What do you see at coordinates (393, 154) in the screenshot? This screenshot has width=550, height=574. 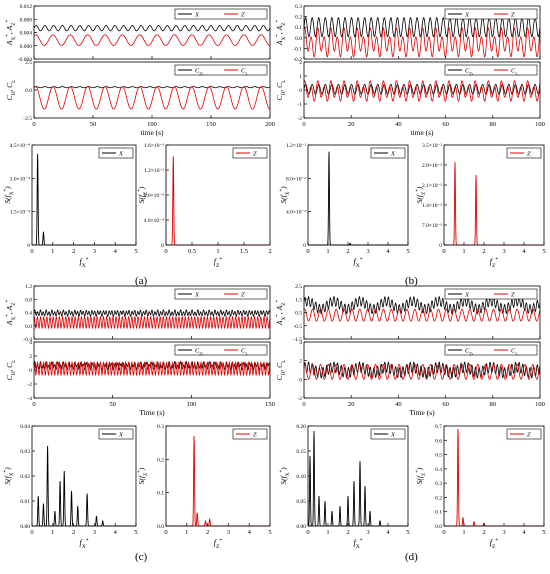 I see `legend-label-b-spec-x-0: X` at bounding box center [393, 154].